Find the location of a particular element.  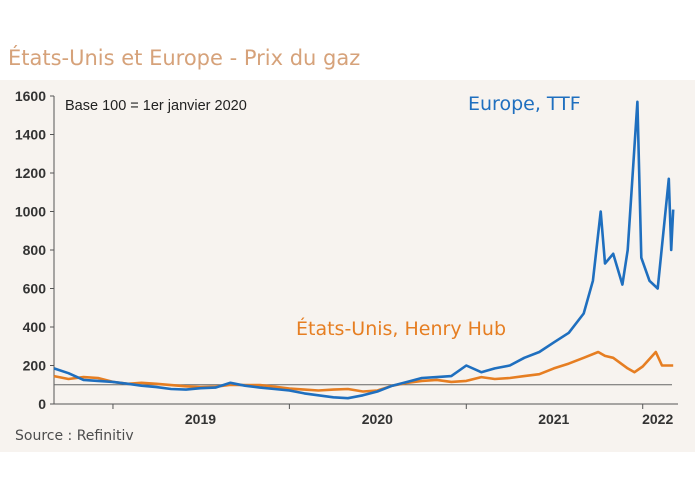

x-axis: 2019 2020 2021 2022 is located at coordinates (366, 415).